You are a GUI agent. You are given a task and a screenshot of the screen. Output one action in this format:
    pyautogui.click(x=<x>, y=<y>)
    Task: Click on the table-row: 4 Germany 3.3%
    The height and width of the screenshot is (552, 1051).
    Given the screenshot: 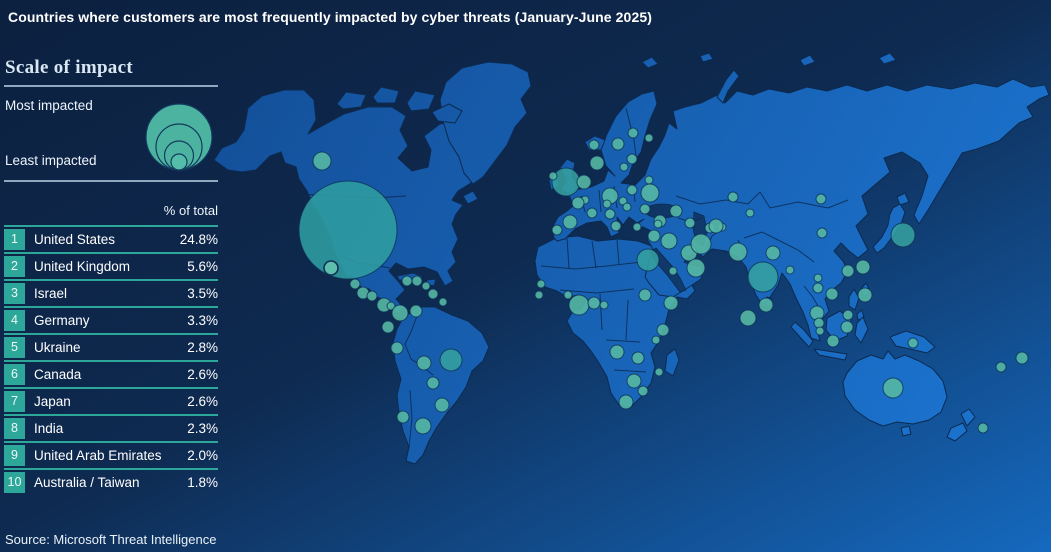 What is the action you would take?
    pyautogui.click(x=111, y=319)
    